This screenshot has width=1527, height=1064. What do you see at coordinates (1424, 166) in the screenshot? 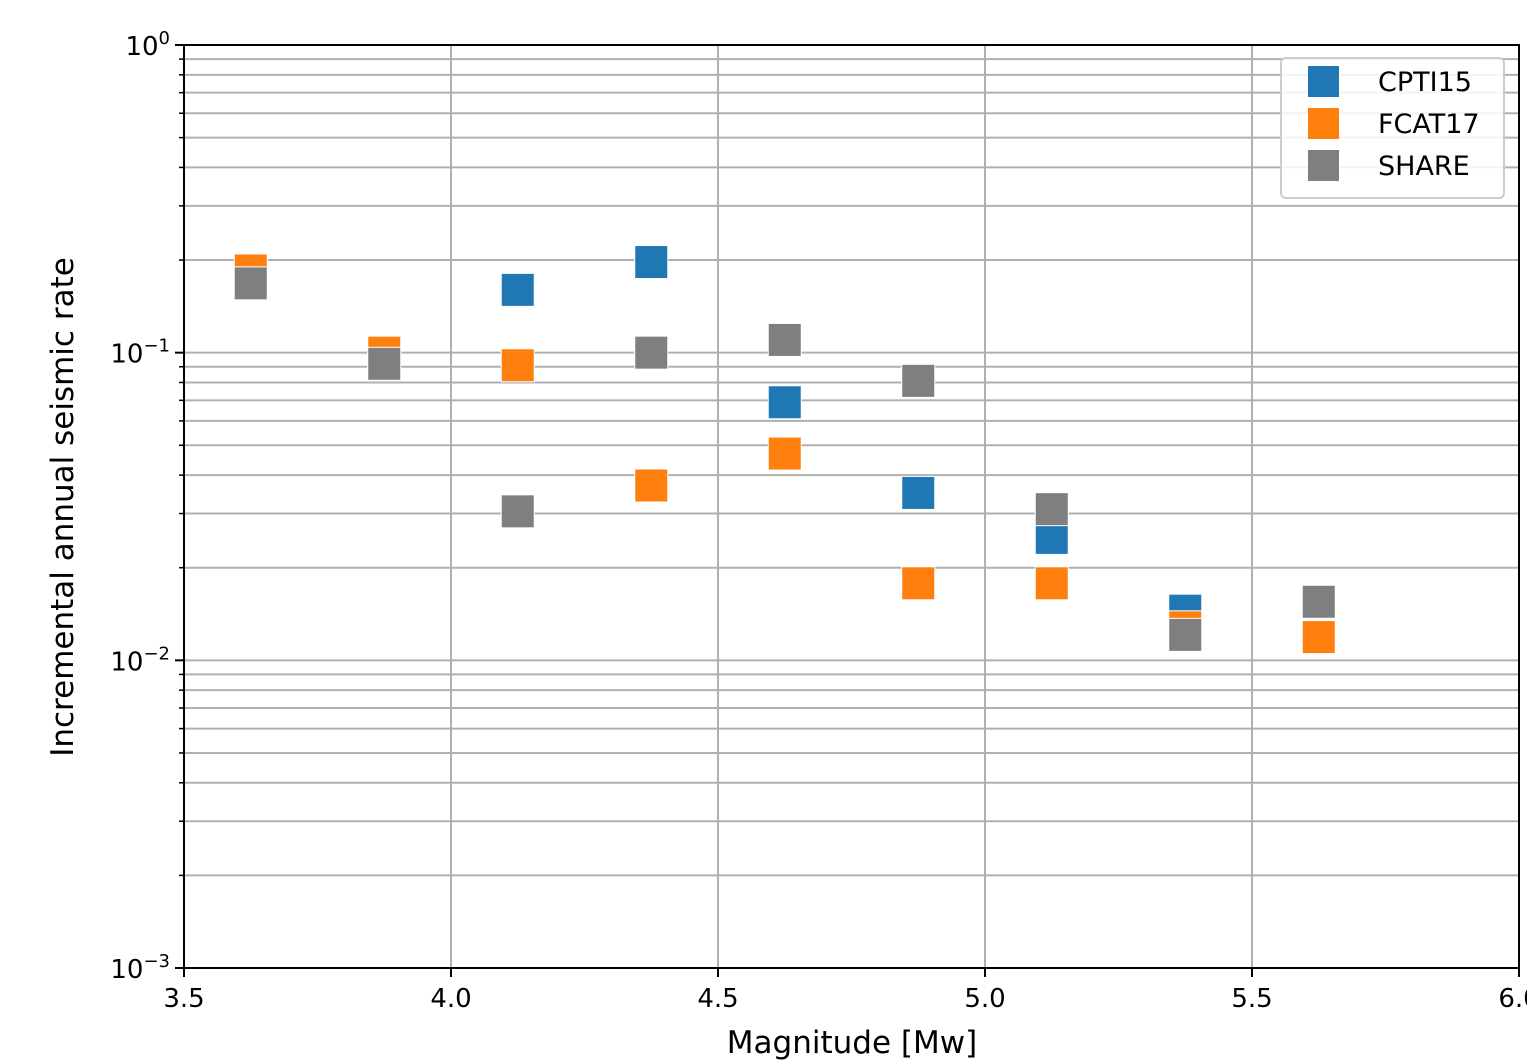
I see `legend-label: SHARE` at bounding box center [1424, 166].